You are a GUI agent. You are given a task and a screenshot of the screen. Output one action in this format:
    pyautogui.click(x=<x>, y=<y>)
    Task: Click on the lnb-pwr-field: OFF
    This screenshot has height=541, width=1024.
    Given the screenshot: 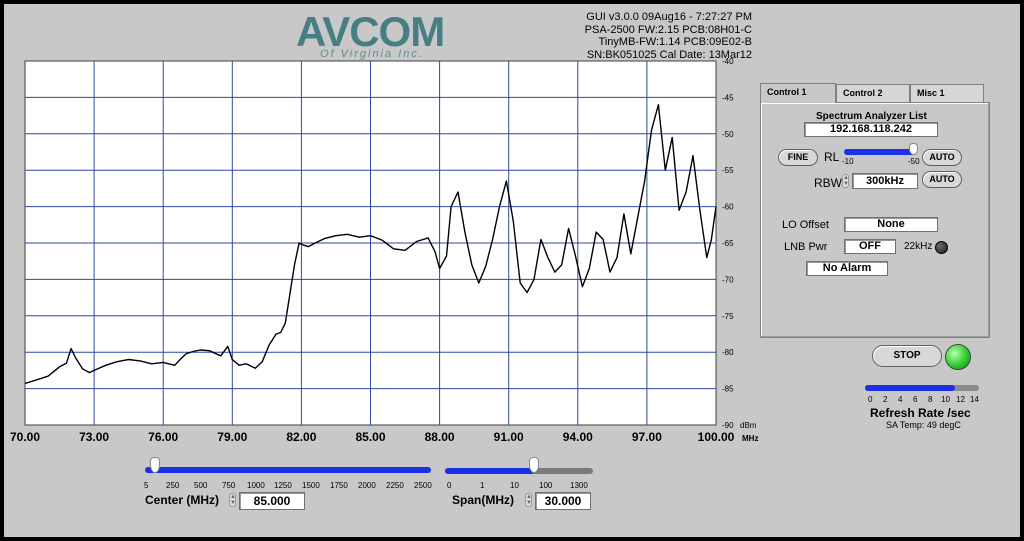 What is the action you would take?
    pyautogui.click(x=870, y=246)
    